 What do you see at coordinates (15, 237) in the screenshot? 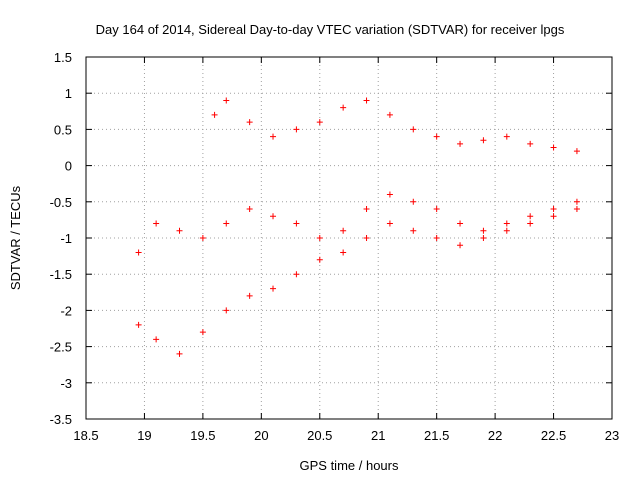
I see `y-axis-label: SDTVAR / TECUs` at bounding box center [15, 237].